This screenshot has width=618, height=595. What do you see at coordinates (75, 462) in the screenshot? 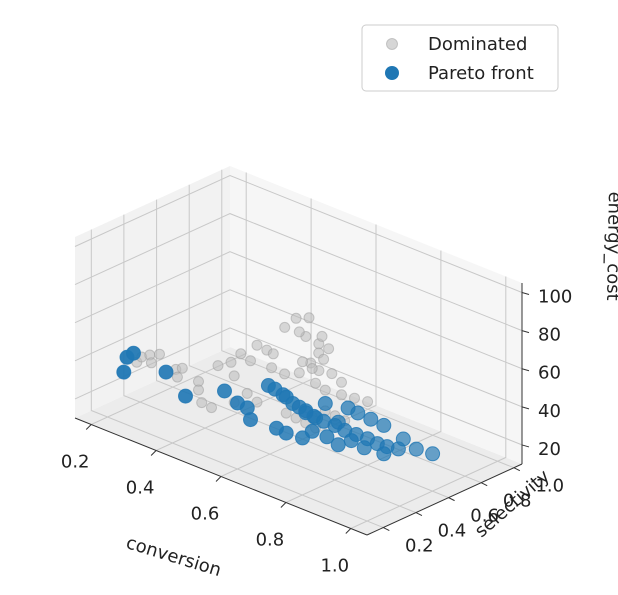
I see `x-tick-label-0: 0.2` at bounding box center [75, 462].